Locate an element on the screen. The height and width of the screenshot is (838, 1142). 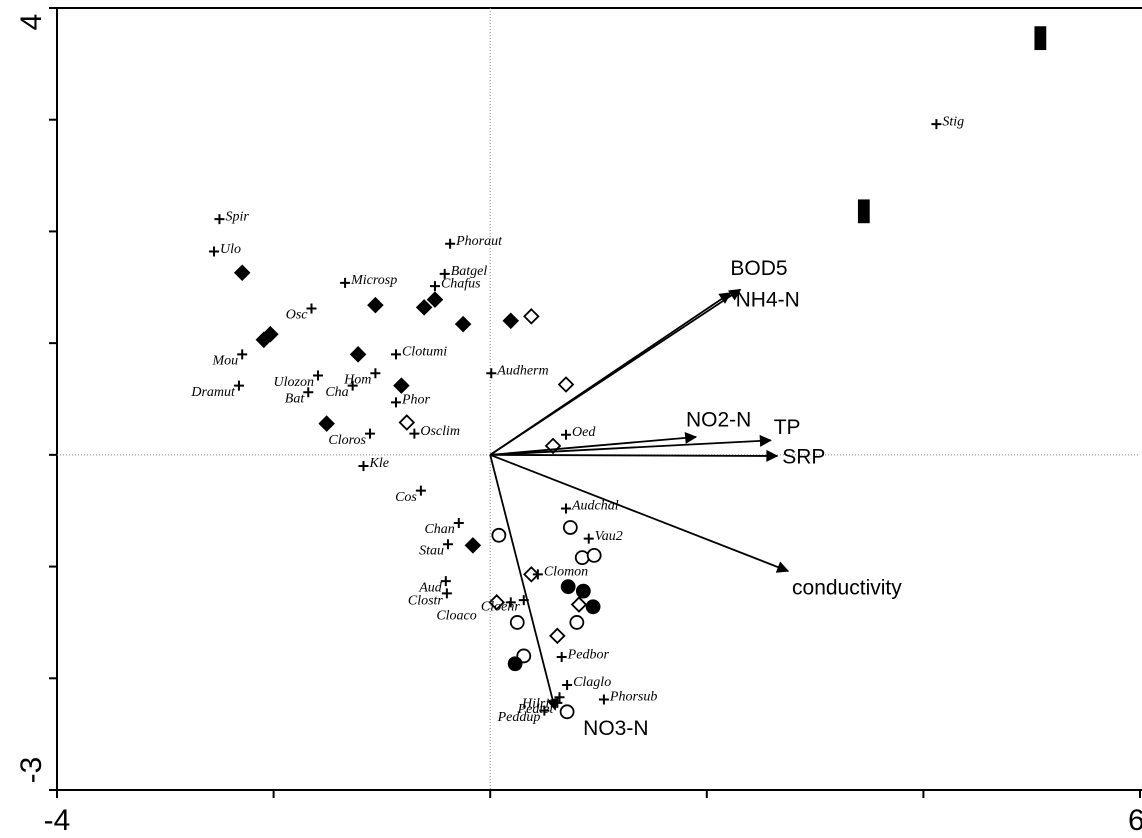
species-label: Aud is located at coordinates (430, 587).